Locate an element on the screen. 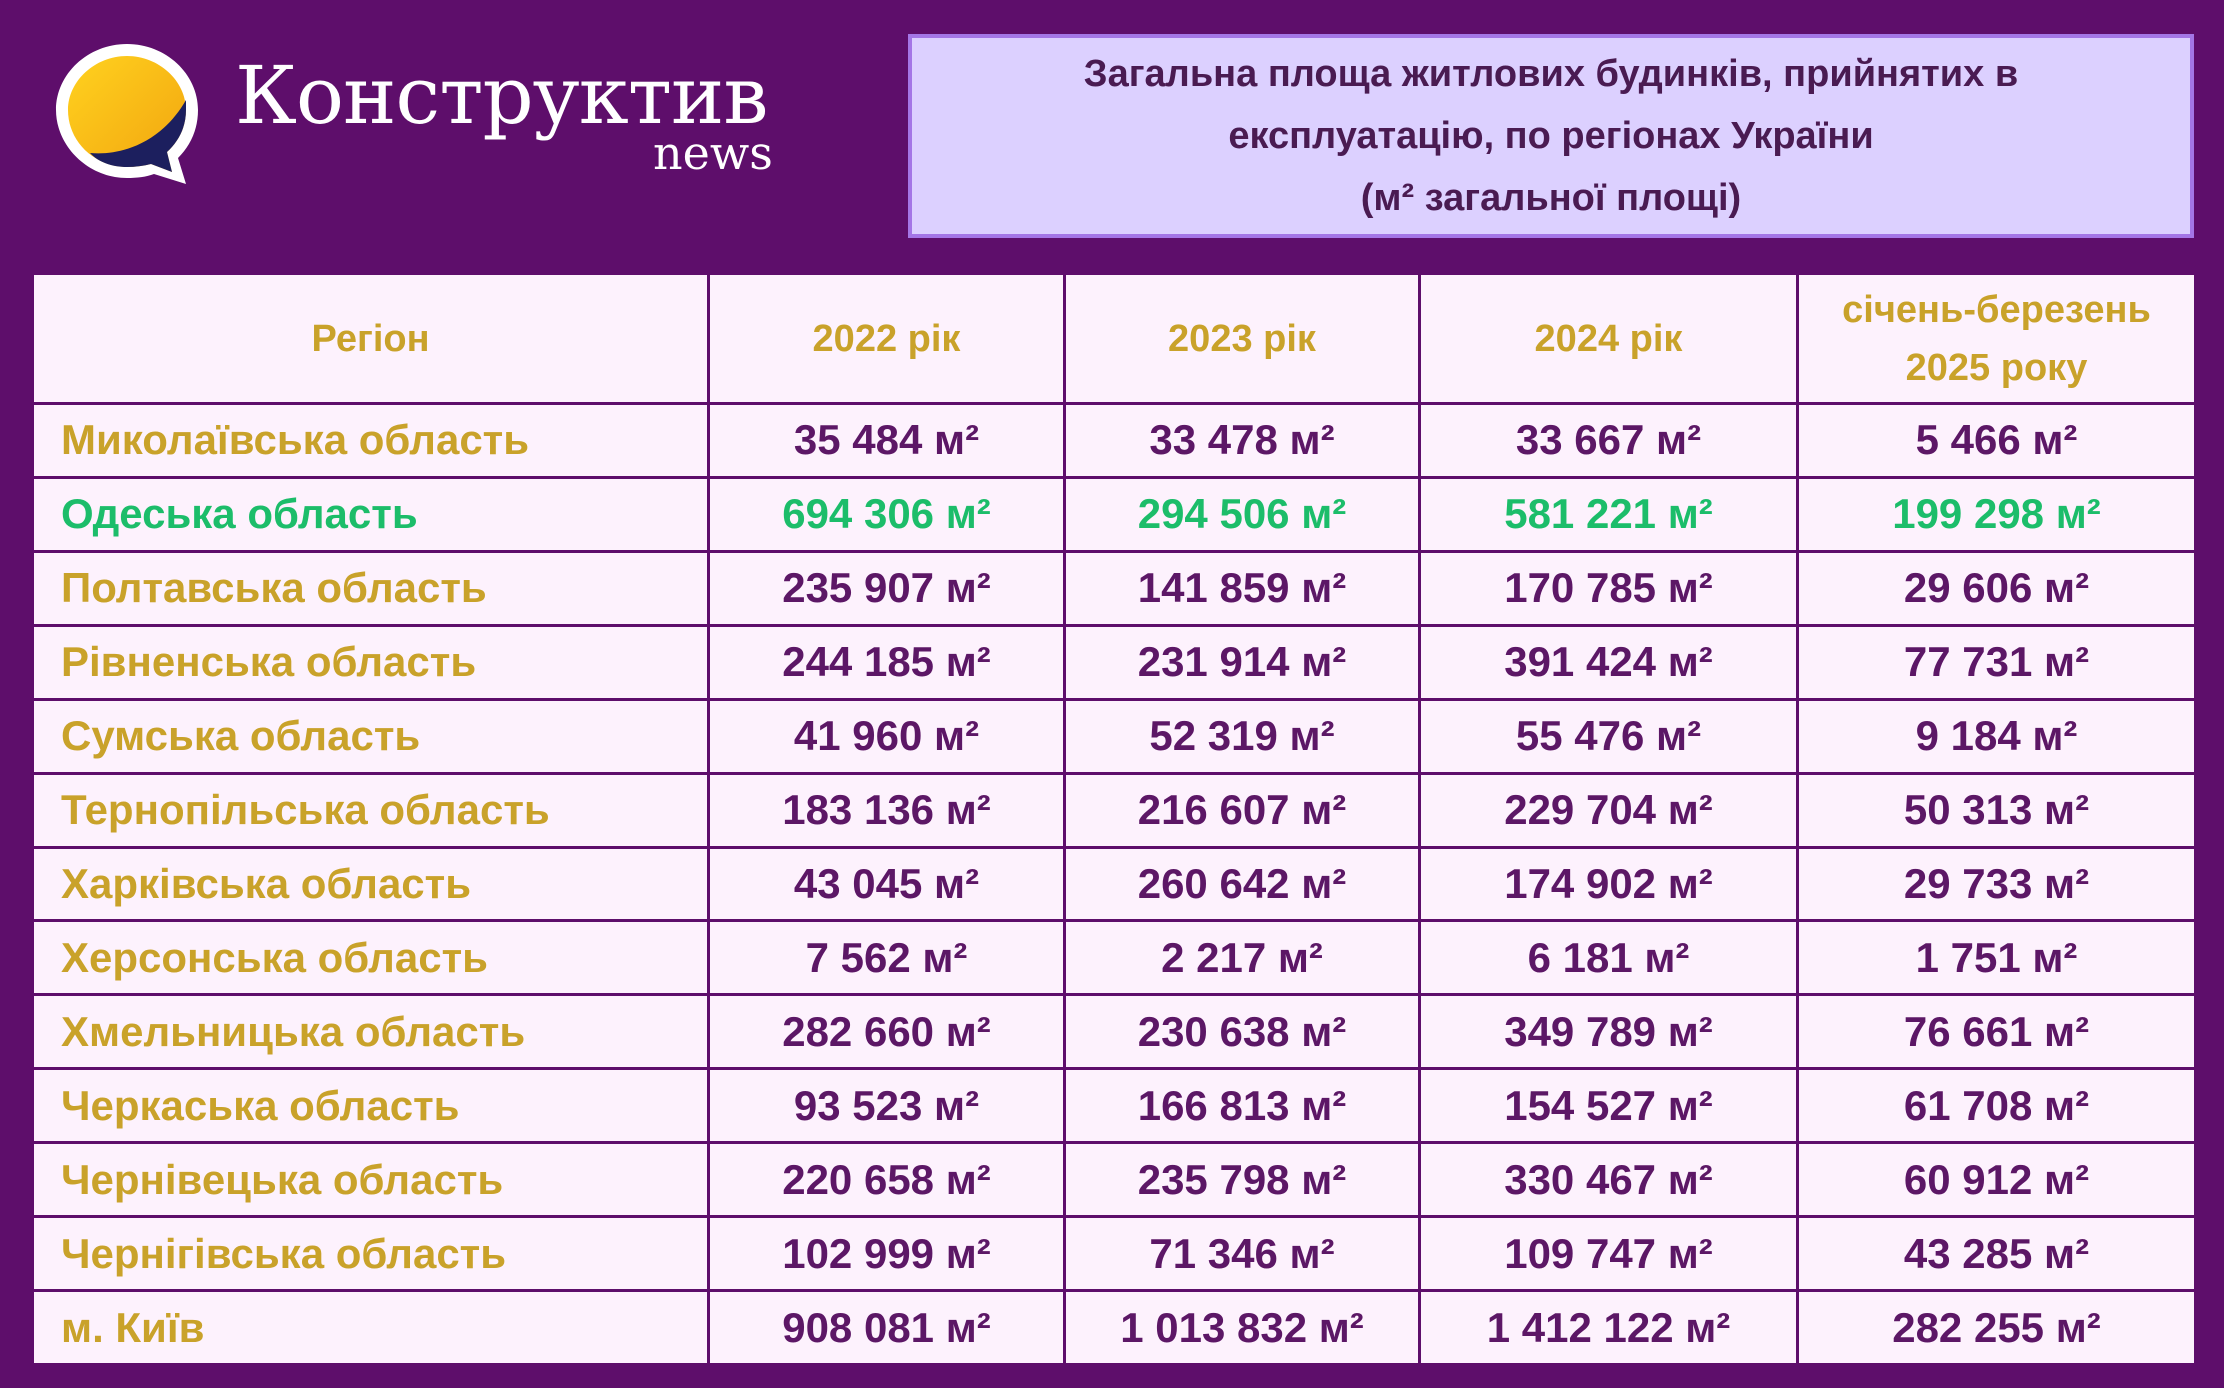 The height and width of the screenshot is (1388, 2224). value-2023-cell: 52 319 м² is located at coordinates (1242, 736).